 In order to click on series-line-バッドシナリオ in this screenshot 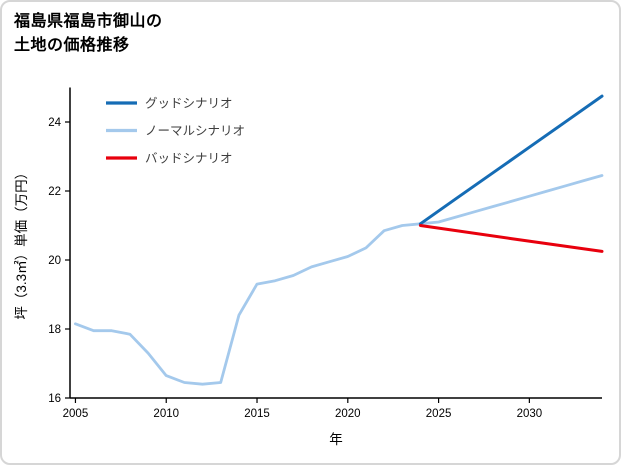, I will do `click(511, 238)`.